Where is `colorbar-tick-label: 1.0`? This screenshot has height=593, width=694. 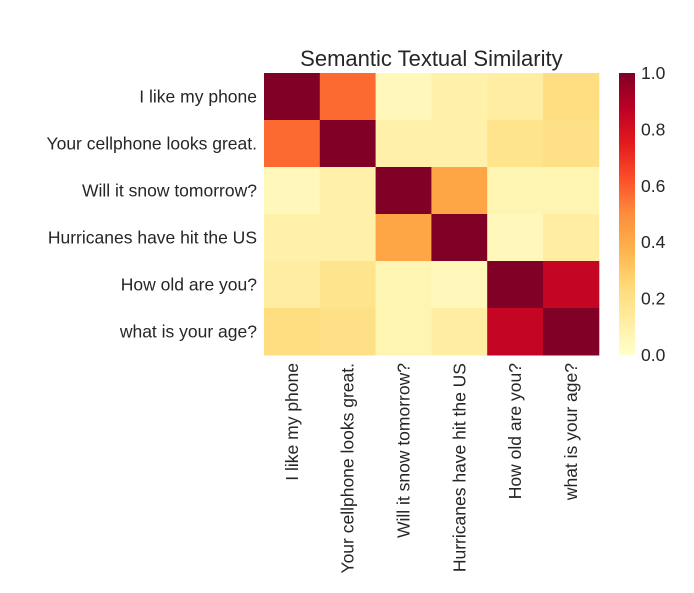 colorbar-tick-label: 1.0 is located at coordinates (653, 73).